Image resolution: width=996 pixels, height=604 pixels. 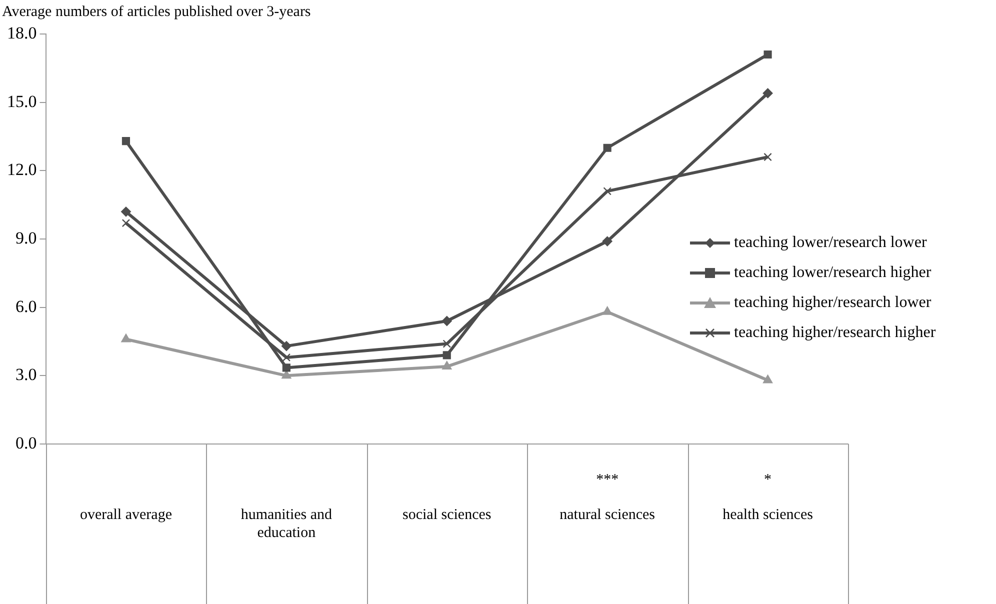 What do you see at coordinates (830, 243) in the screenshot?
I see `legend-label: teaching lower/research lower` at bounding box center [830, 243].